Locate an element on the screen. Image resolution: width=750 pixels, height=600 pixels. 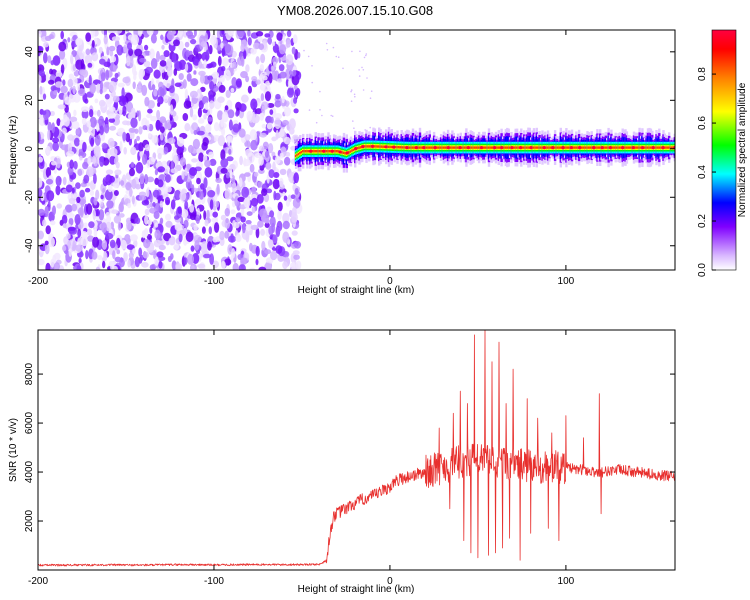
snr-y-label: SNR (10 * v/v) is located at coordinates (13, 450).